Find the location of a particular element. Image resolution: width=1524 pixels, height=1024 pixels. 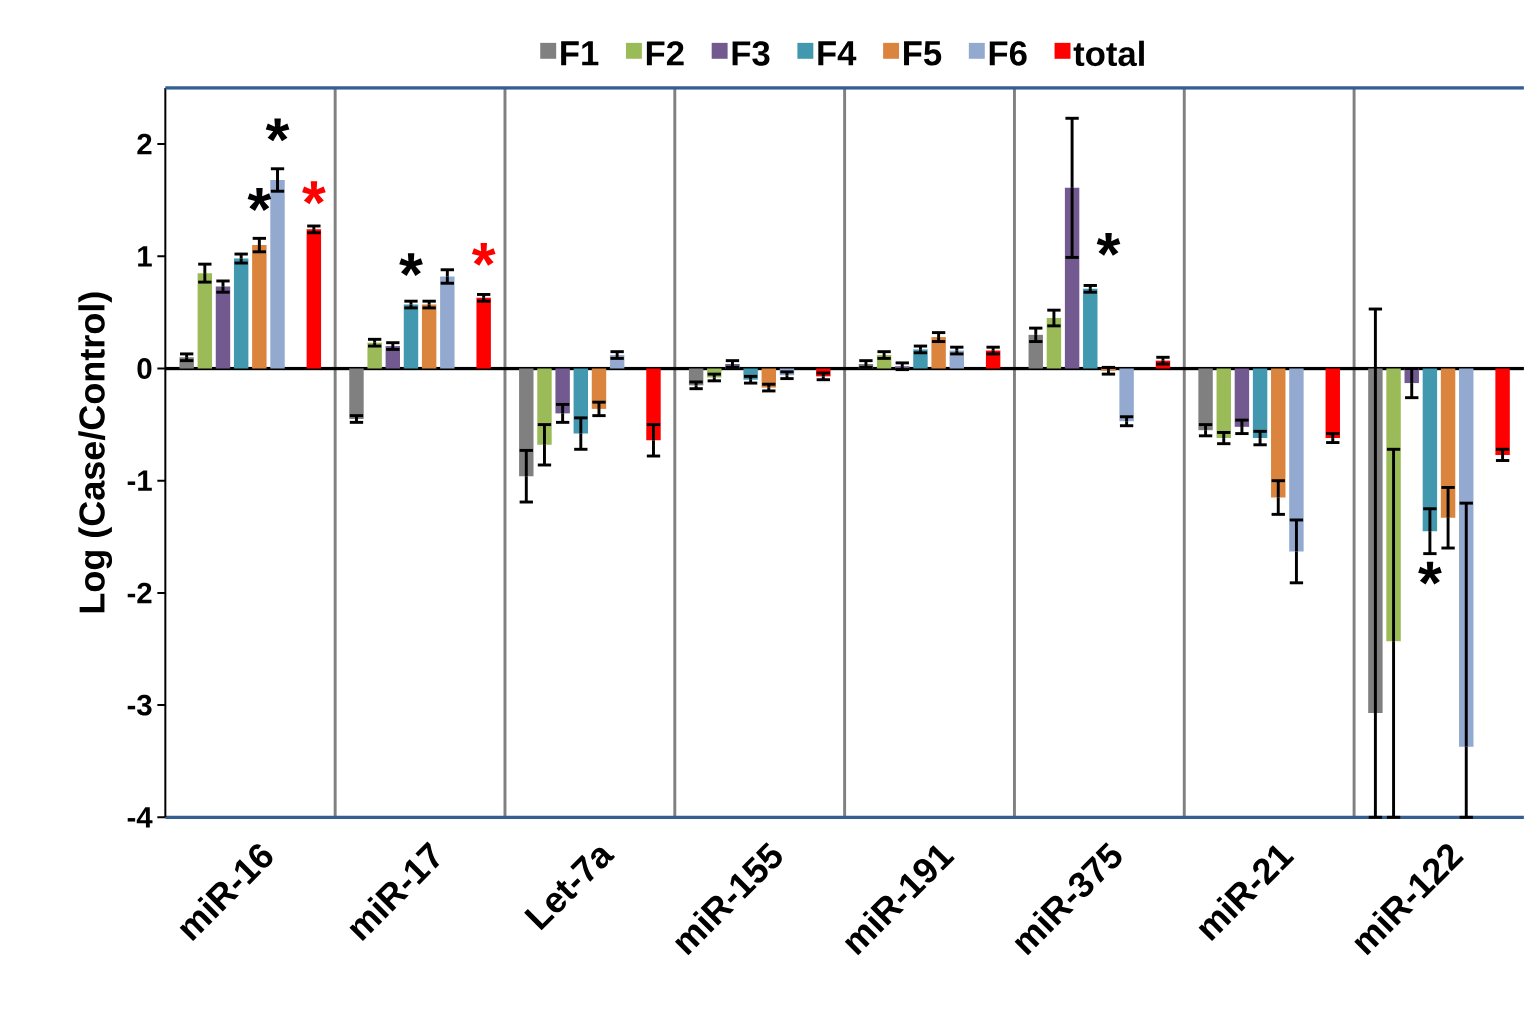

y-tick-label: -3 is located at coordinates (139, 705).